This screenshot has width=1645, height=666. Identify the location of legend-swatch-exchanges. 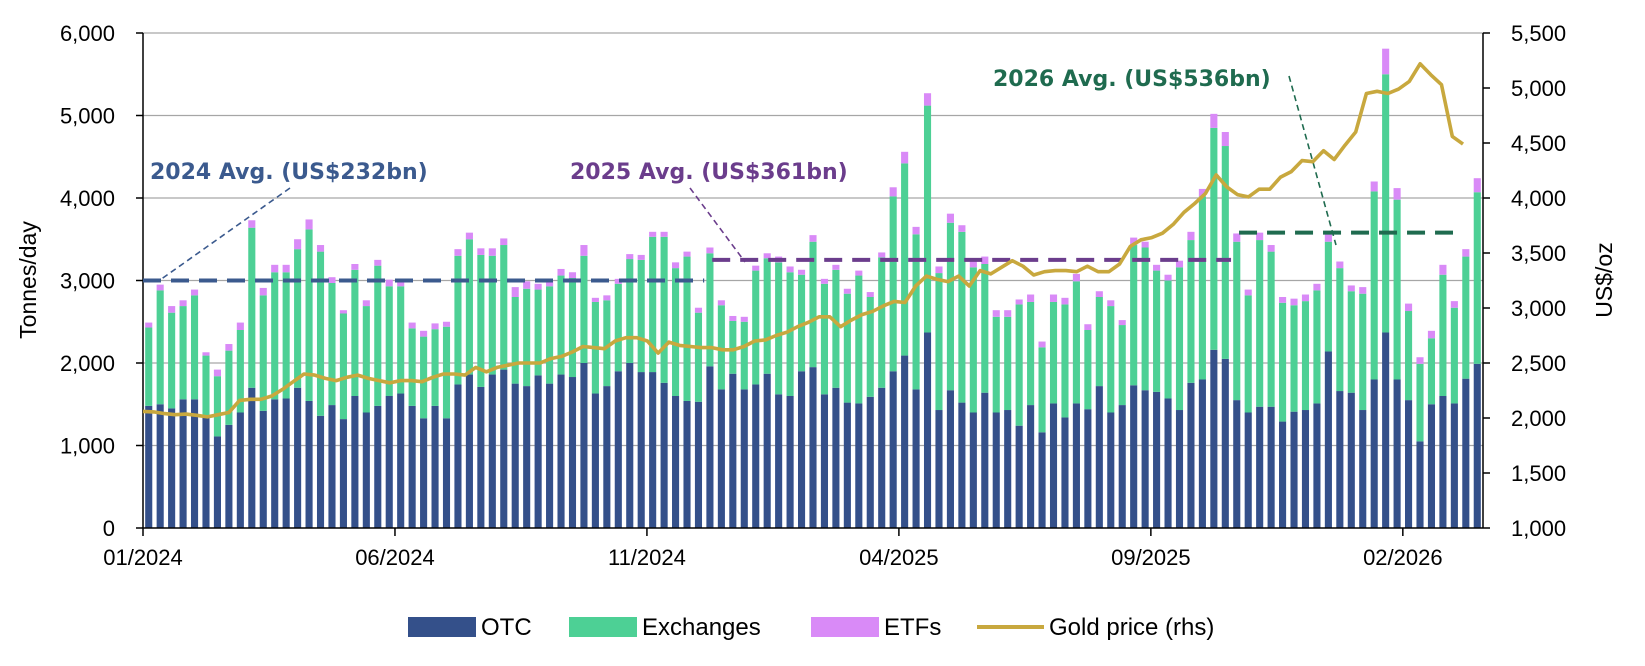
(603, 627).